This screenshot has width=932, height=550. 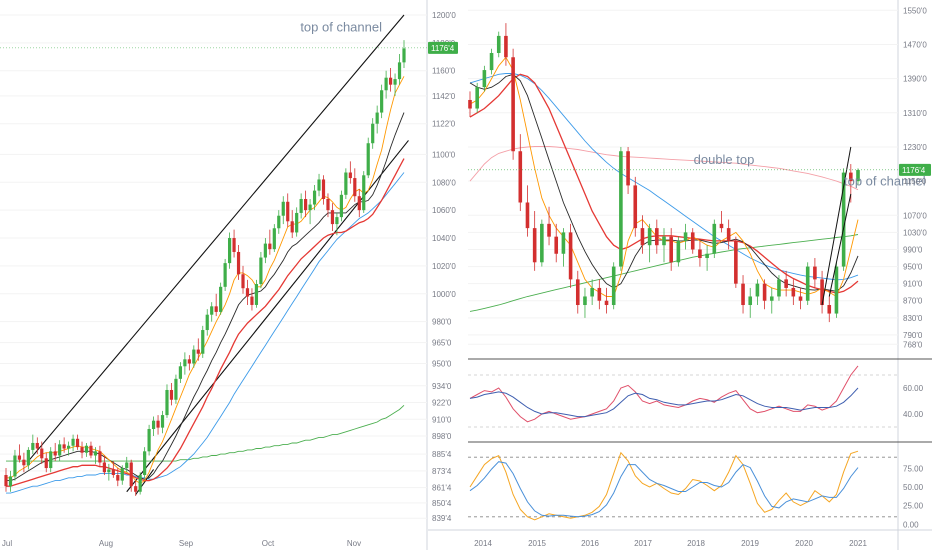 What do you see at coordinates (913, 249) in the screenshot?
I see `right-y-tick-label: 990'0` at bounding box center [913, 249].